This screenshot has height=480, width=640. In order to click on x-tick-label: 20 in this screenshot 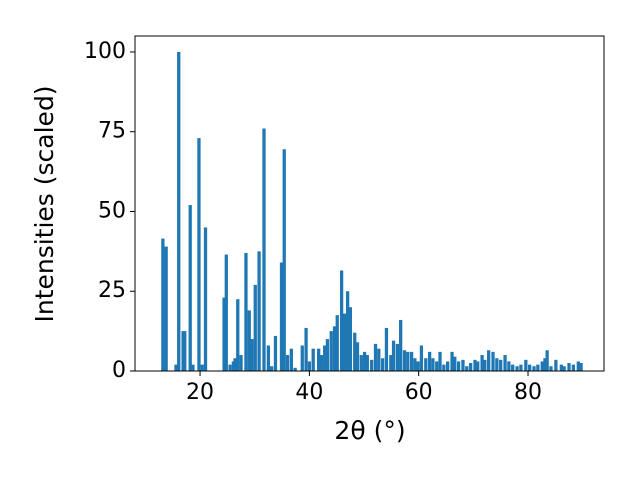, I will do `click(200, 392)`.